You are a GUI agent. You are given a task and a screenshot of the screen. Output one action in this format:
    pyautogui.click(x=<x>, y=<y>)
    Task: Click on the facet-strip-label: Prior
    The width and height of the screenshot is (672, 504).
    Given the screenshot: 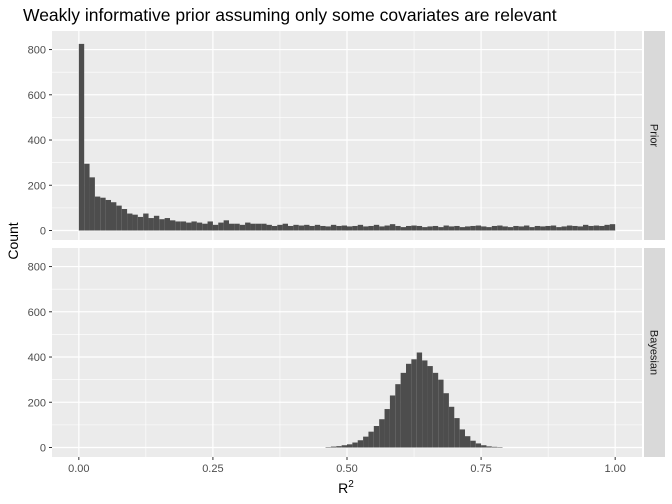 What is the action you would take?
    pyautogui.click(x=654, y=136)
    